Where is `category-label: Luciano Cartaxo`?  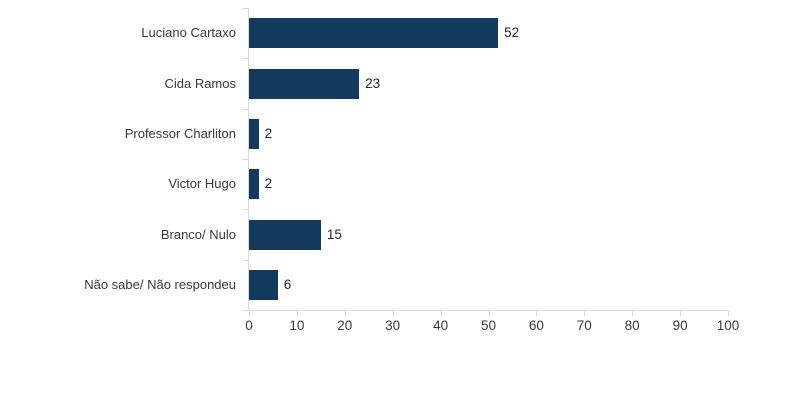
category-label: Luciano Cartaxo is located at coordinates (188, 33).